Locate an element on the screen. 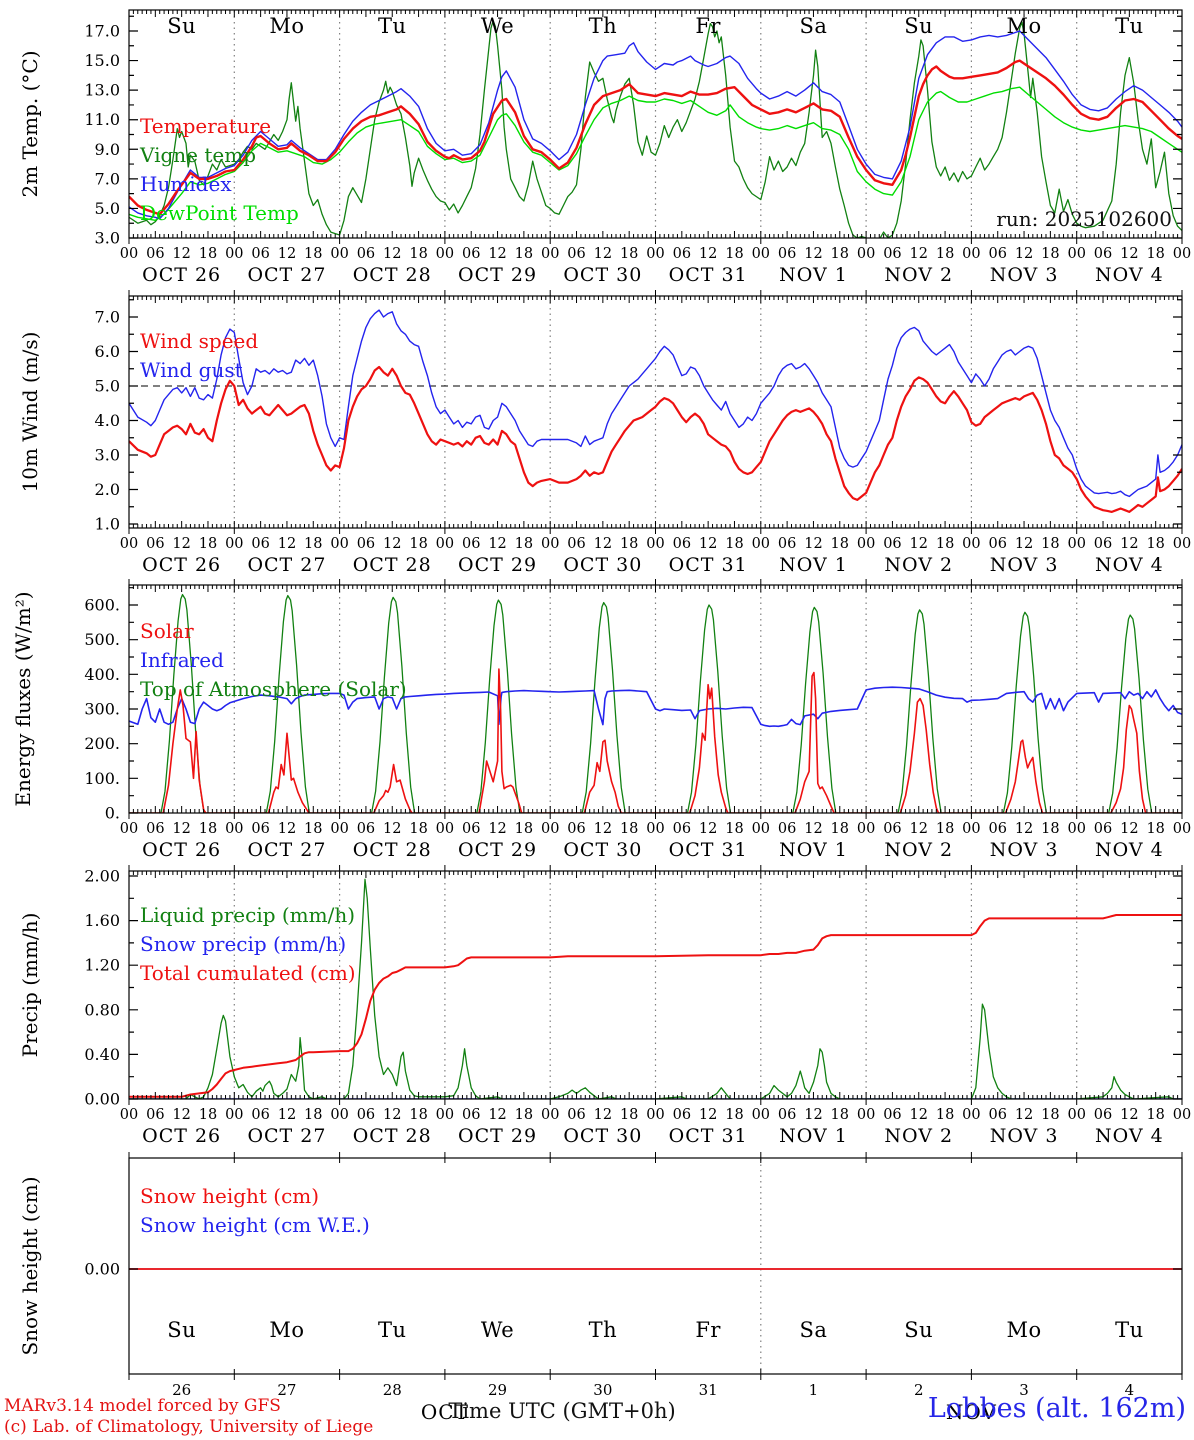 The image size is (1194, 1440). svg-text: OCT 29 is located at coordinates (497, 1136).